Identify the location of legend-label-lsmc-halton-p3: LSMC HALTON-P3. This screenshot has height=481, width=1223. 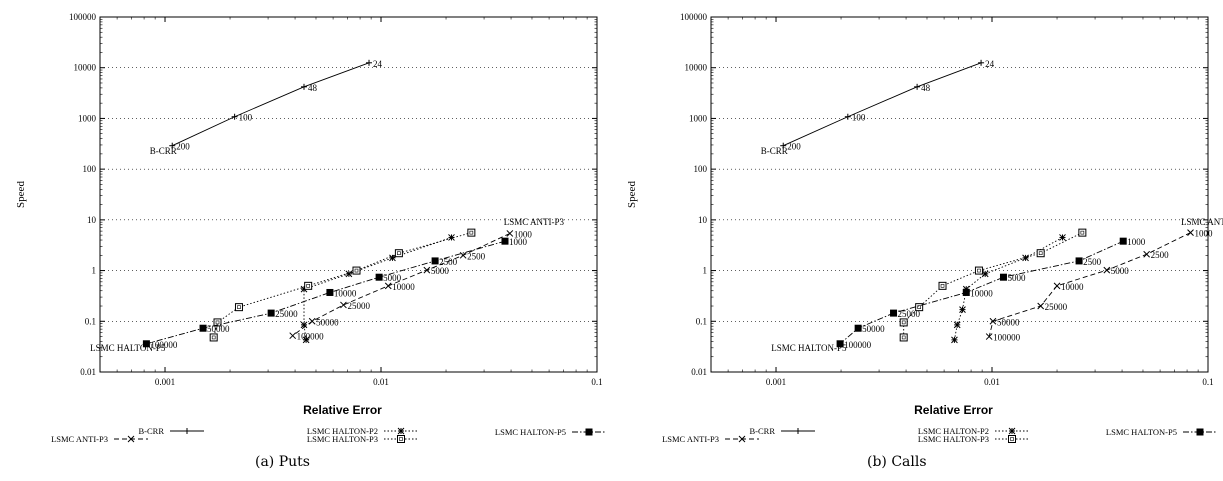
(953, 439).